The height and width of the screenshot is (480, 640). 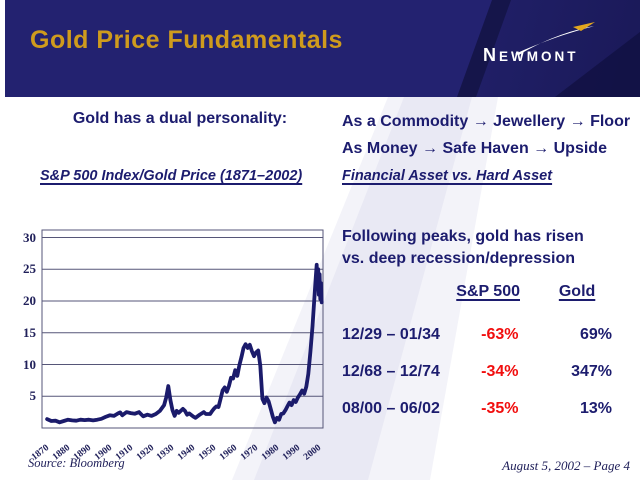 I want to click on table-header-row: S&P 500 Gold, so click(x=478, y=292).